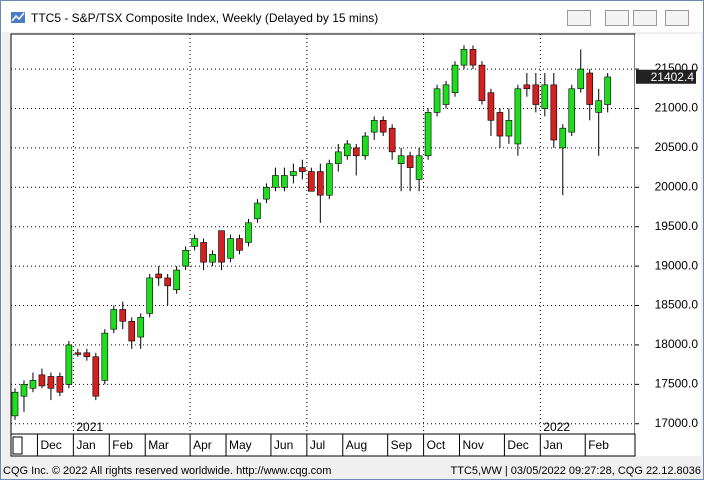 The height and width of the screenshot is (480, 704). What do you see at coordinates (673, 77) in the screenshot?
I see `last-price-label: 21402.4` at bounding box center [673, 77].